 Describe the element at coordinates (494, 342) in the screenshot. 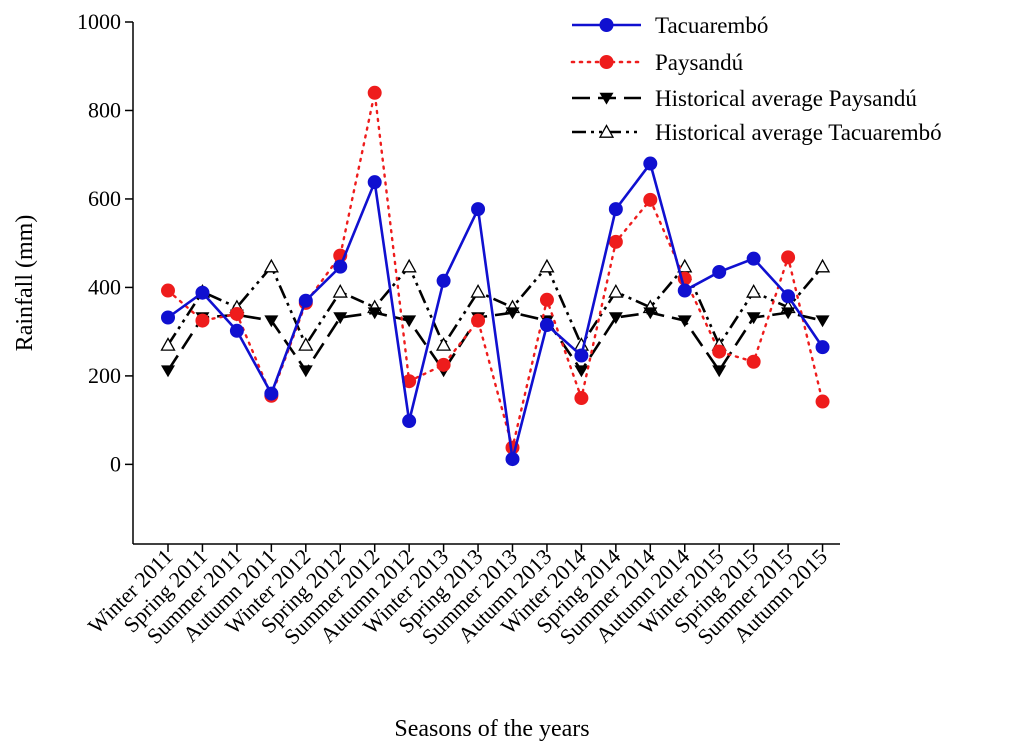

I see `series-3-line` at that location.